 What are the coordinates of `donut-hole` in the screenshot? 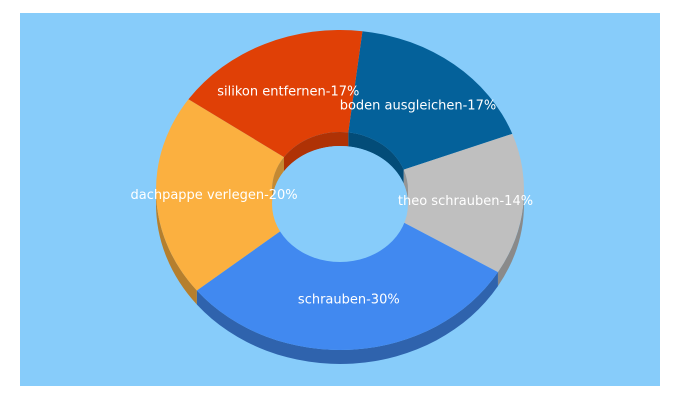 It's located at (340, 204).